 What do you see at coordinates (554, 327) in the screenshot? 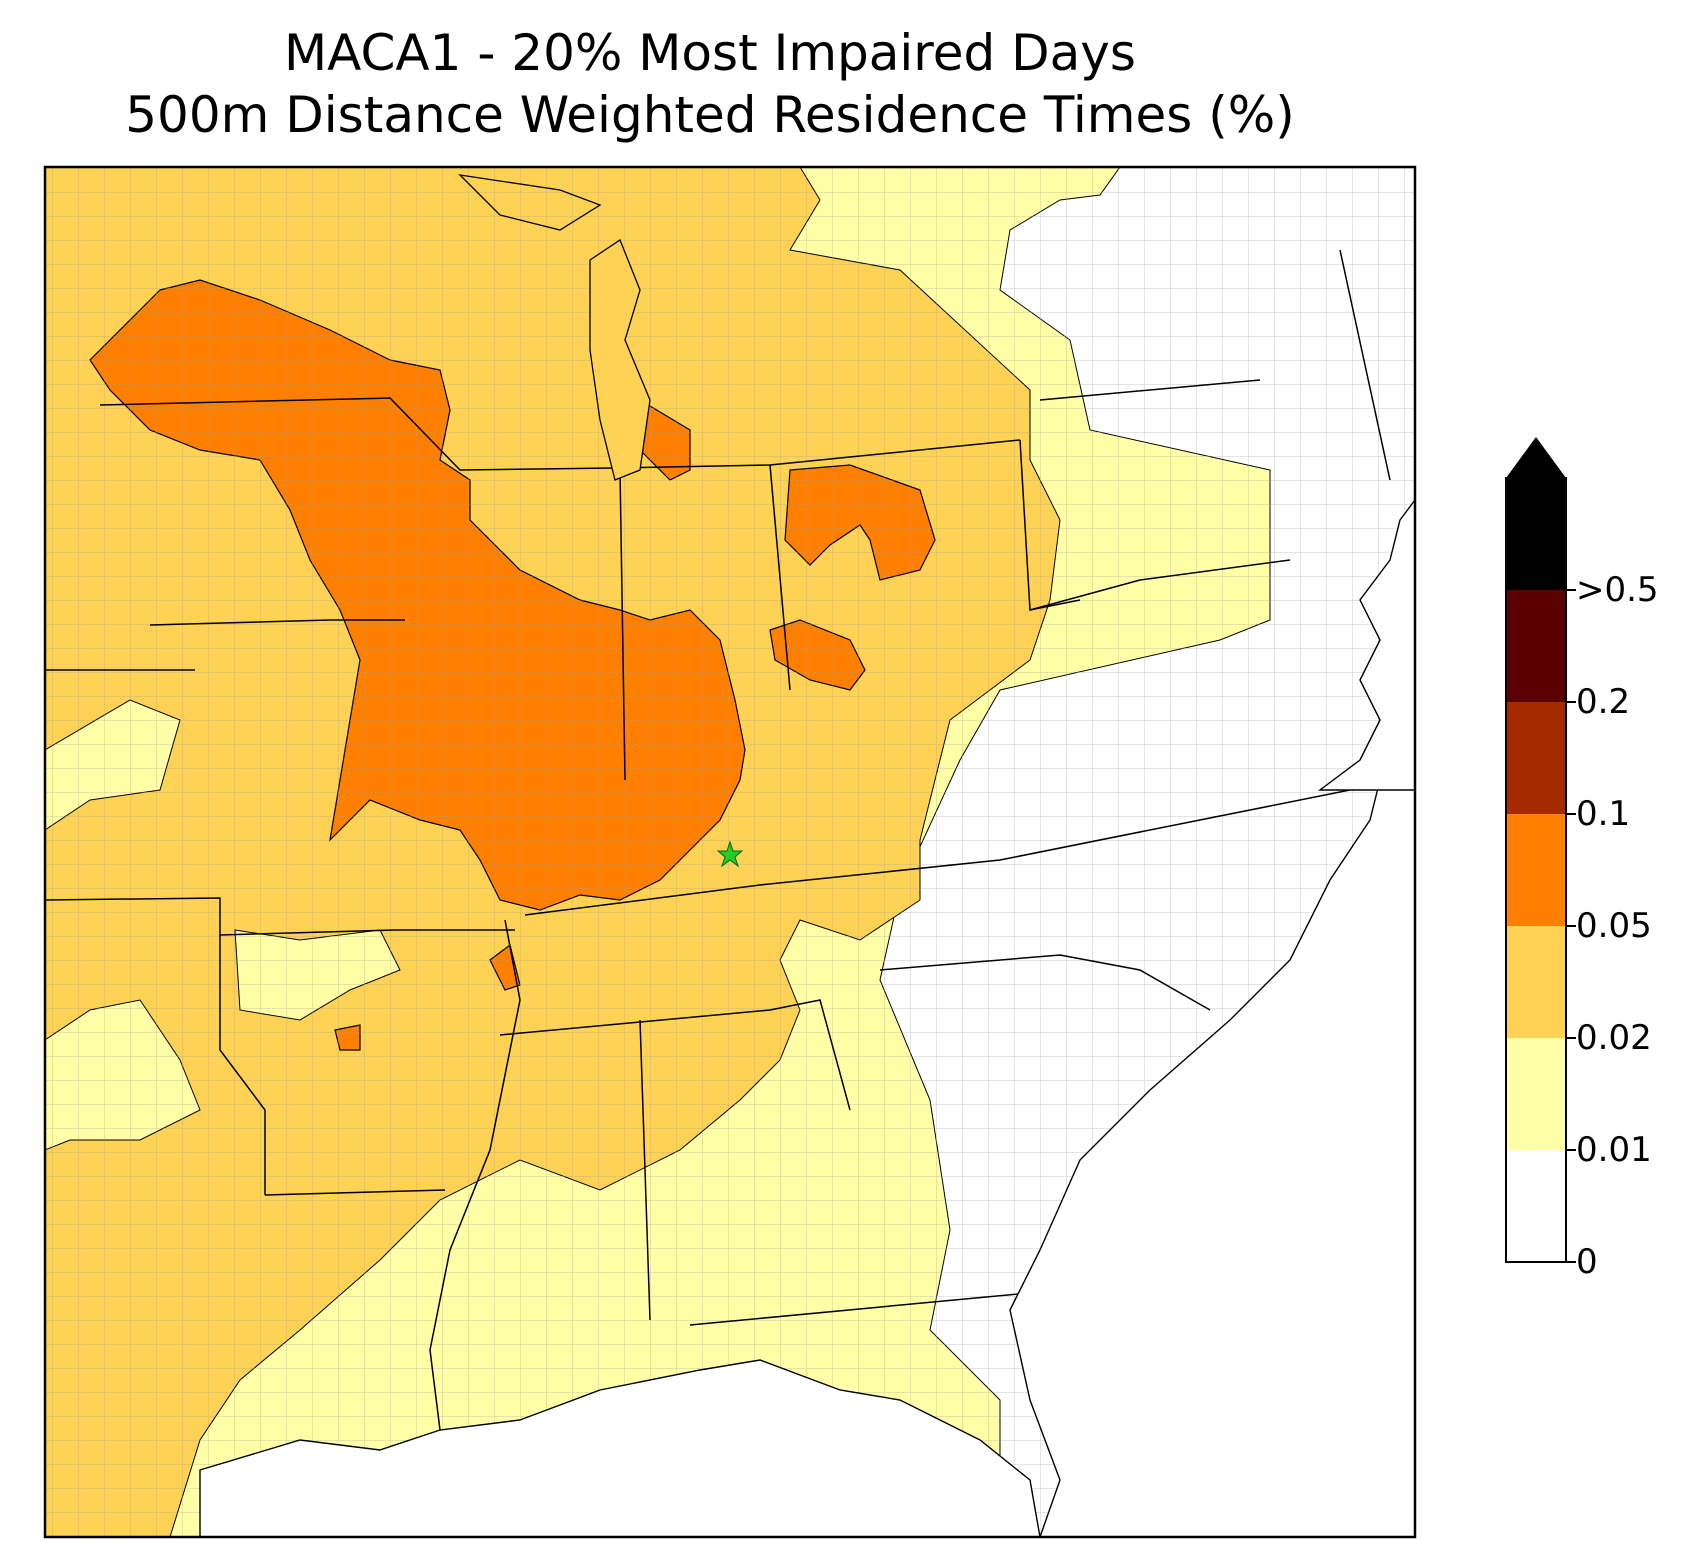
I see `great-lakes` at bounding box center [554, 327].